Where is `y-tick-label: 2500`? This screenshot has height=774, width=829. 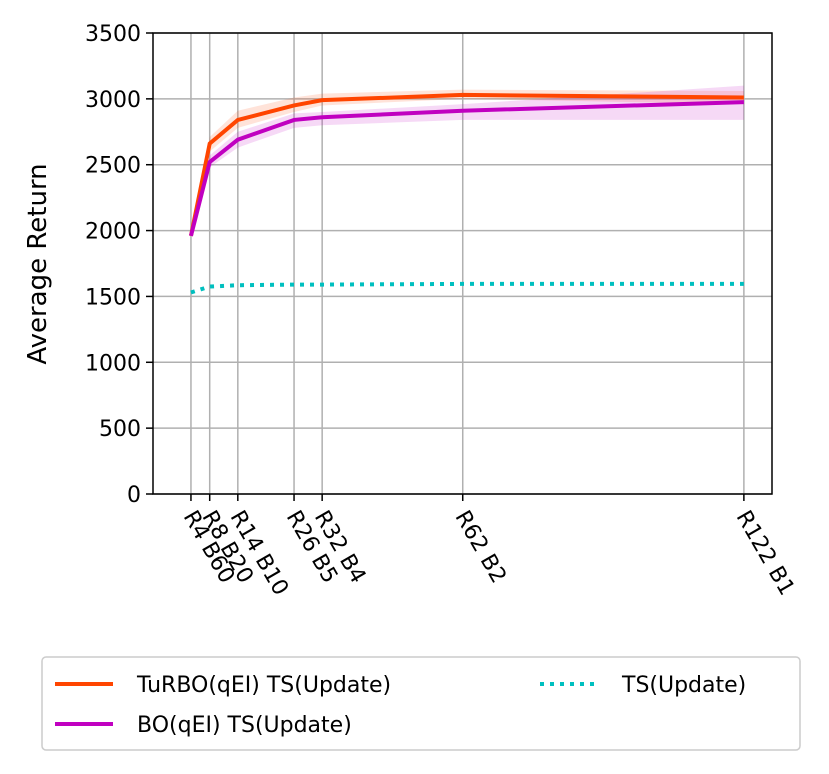
y-tick-label: 2500 is located at coordinates (113, 166).